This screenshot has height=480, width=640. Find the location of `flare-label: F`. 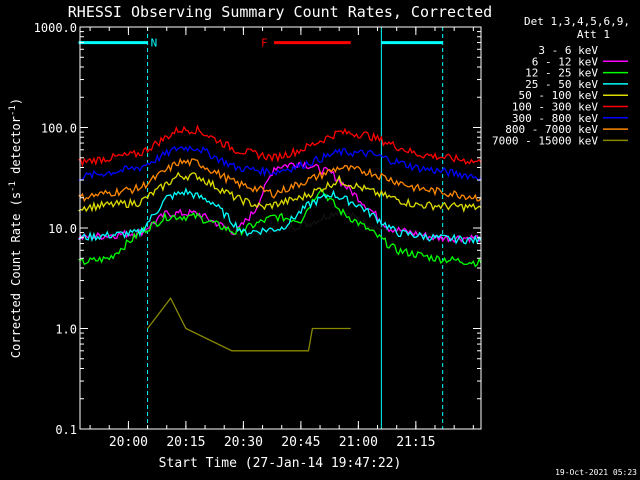

flare-label: F is located at coordinates (264, 43).